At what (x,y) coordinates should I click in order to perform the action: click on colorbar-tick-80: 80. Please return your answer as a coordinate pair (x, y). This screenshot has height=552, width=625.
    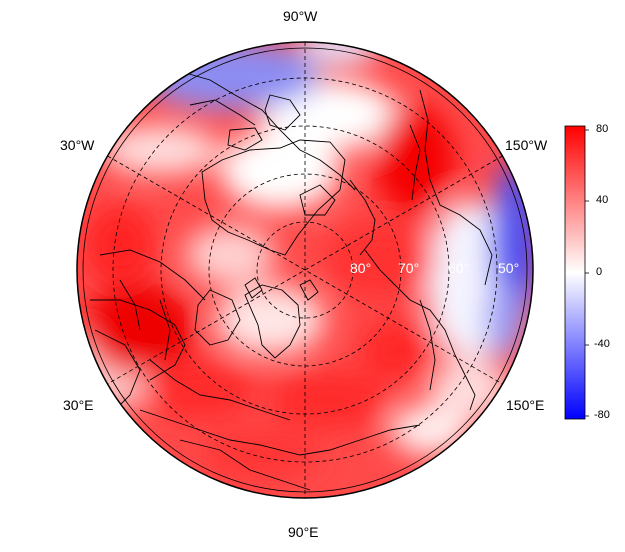
    Looking at the image, I should click on (602, 129).